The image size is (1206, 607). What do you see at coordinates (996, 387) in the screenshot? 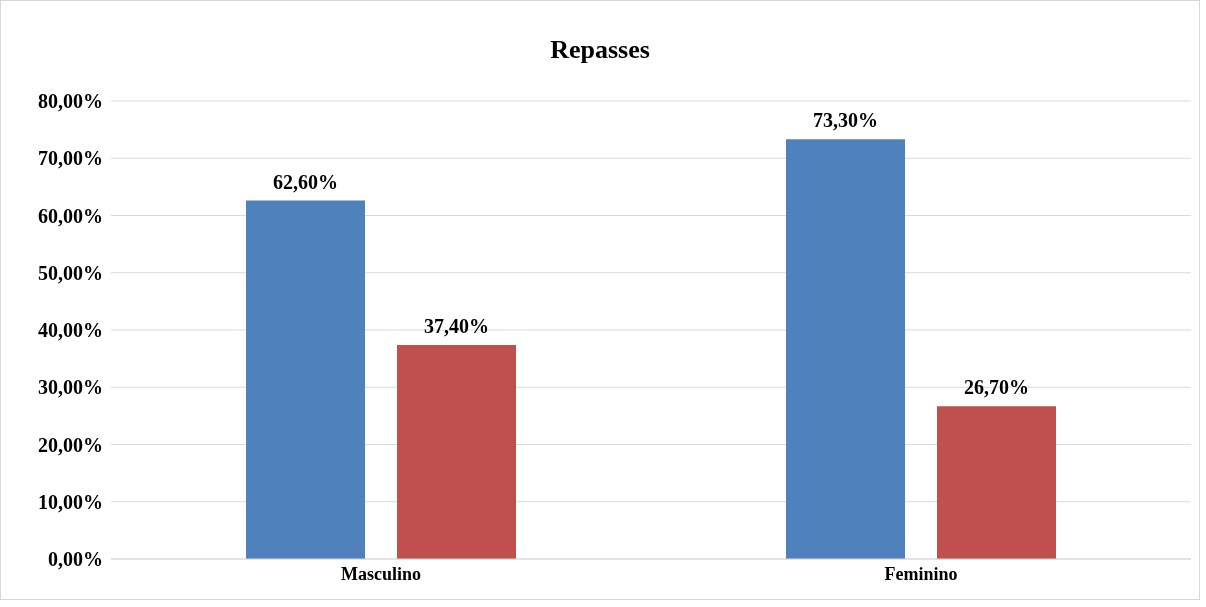
I see `data-label: 26,70%` at bounding box center [996, 387].